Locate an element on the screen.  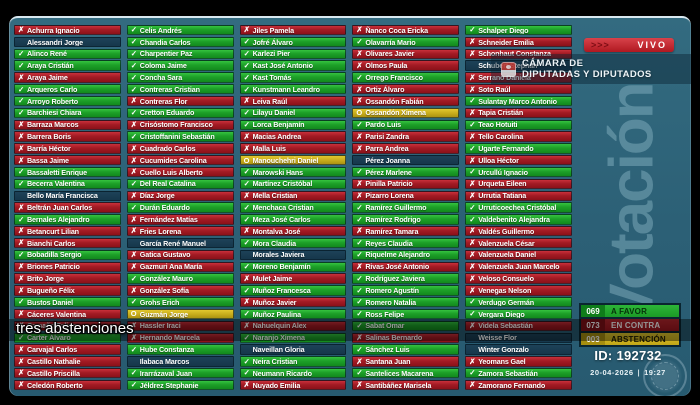
deputy-name: Mulet Jaime is located at coordinates (272, 279).